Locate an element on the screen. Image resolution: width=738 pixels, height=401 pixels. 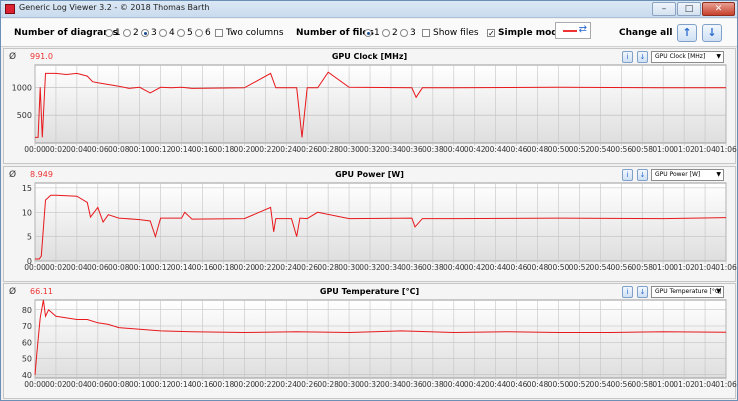
diagrams-radio-6: 6 is located at coordinates (203, 33).